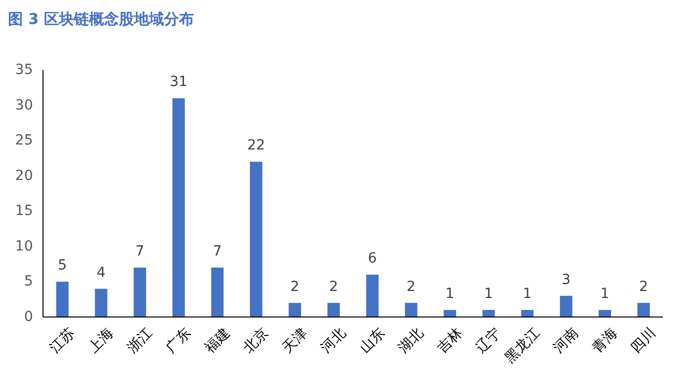 Image resolution: width=684 pixels, height=379 pixels. I want to click on ytick: 5, so click(28, 282).